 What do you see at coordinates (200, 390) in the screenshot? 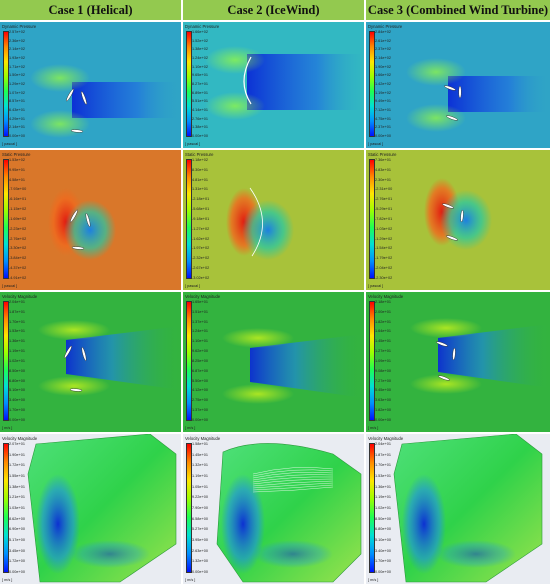
I see `legend-tick-label: 4.12e+00` at bounding box center [200, 390].